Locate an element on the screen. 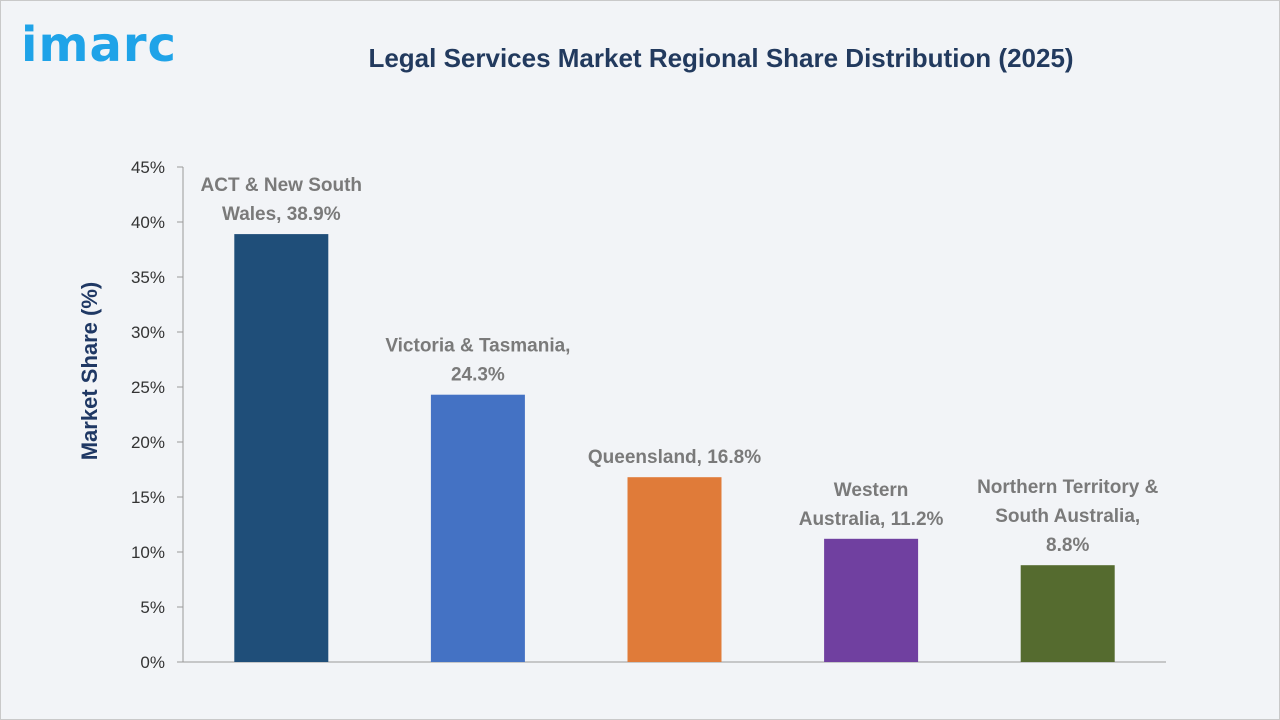 The width and height of the screenshot is (1280, 720). imarc-logo: imarc is located at coordinates (99, 45).